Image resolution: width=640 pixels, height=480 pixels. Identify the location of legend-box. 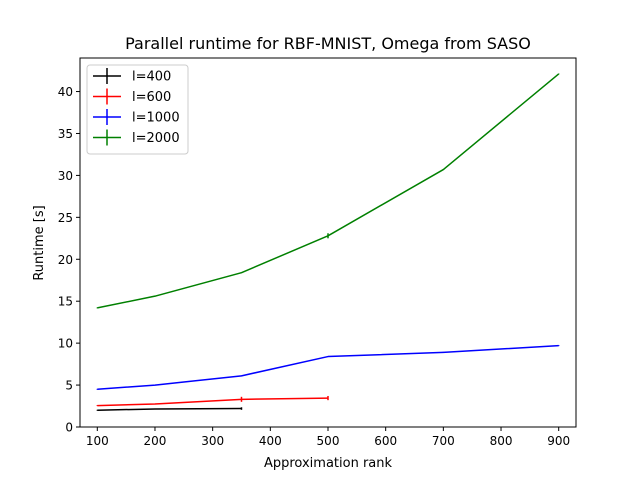
(137, 109).